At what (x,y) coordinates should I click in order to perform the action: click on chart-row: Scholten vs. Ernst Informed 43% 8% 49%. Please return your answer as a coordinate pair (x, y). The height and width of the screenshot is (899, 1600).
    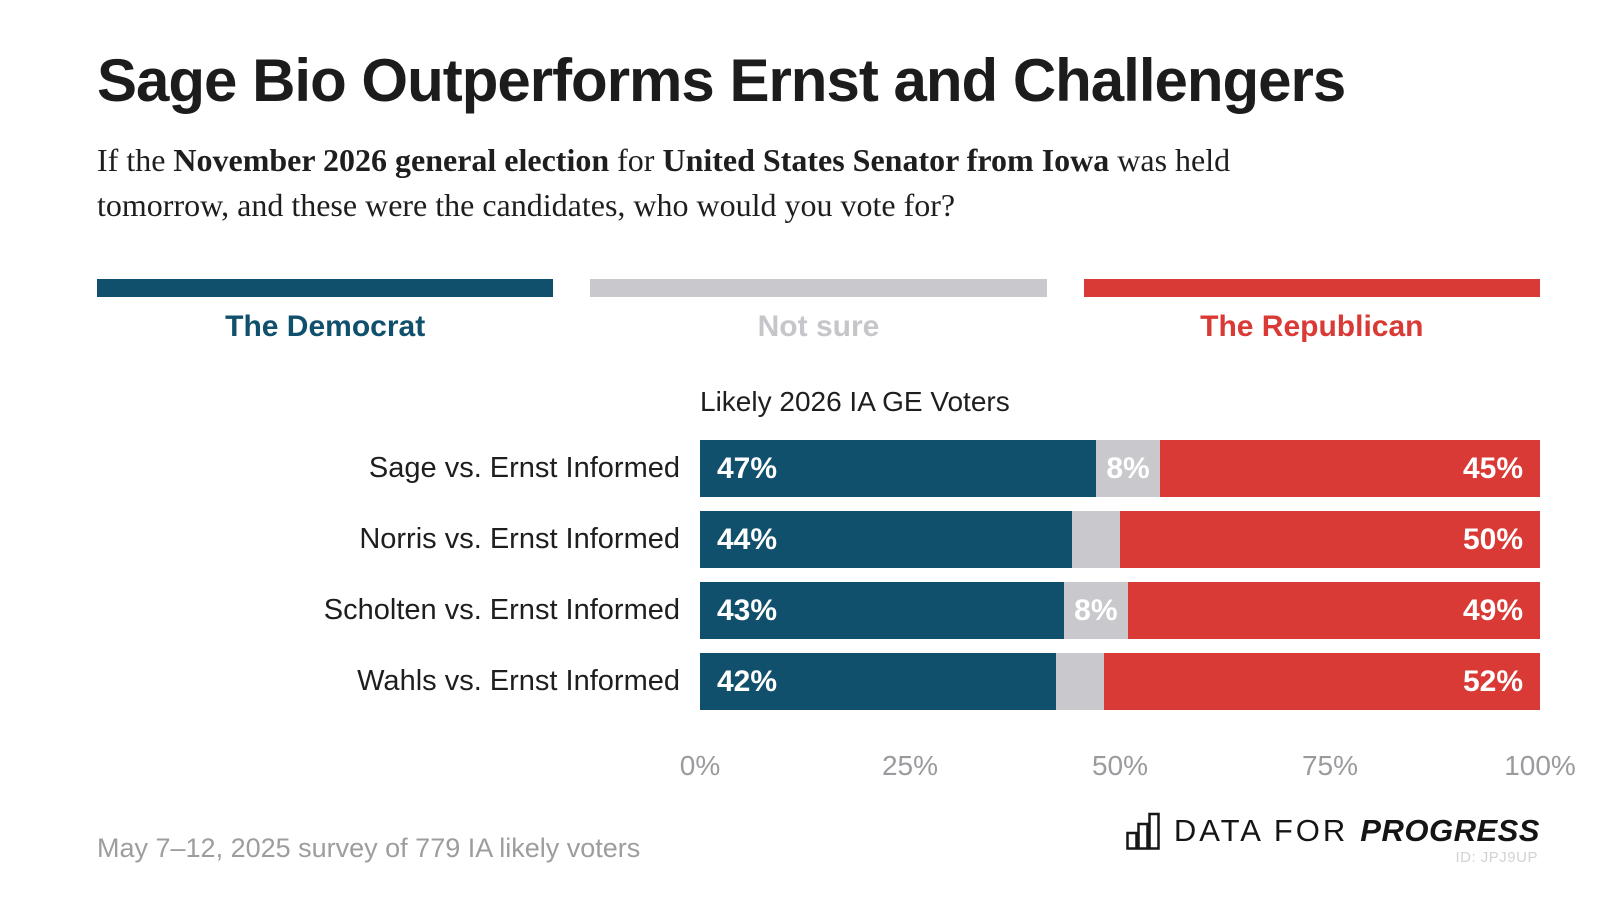
    Looking at the image, I should click on (818, 610).